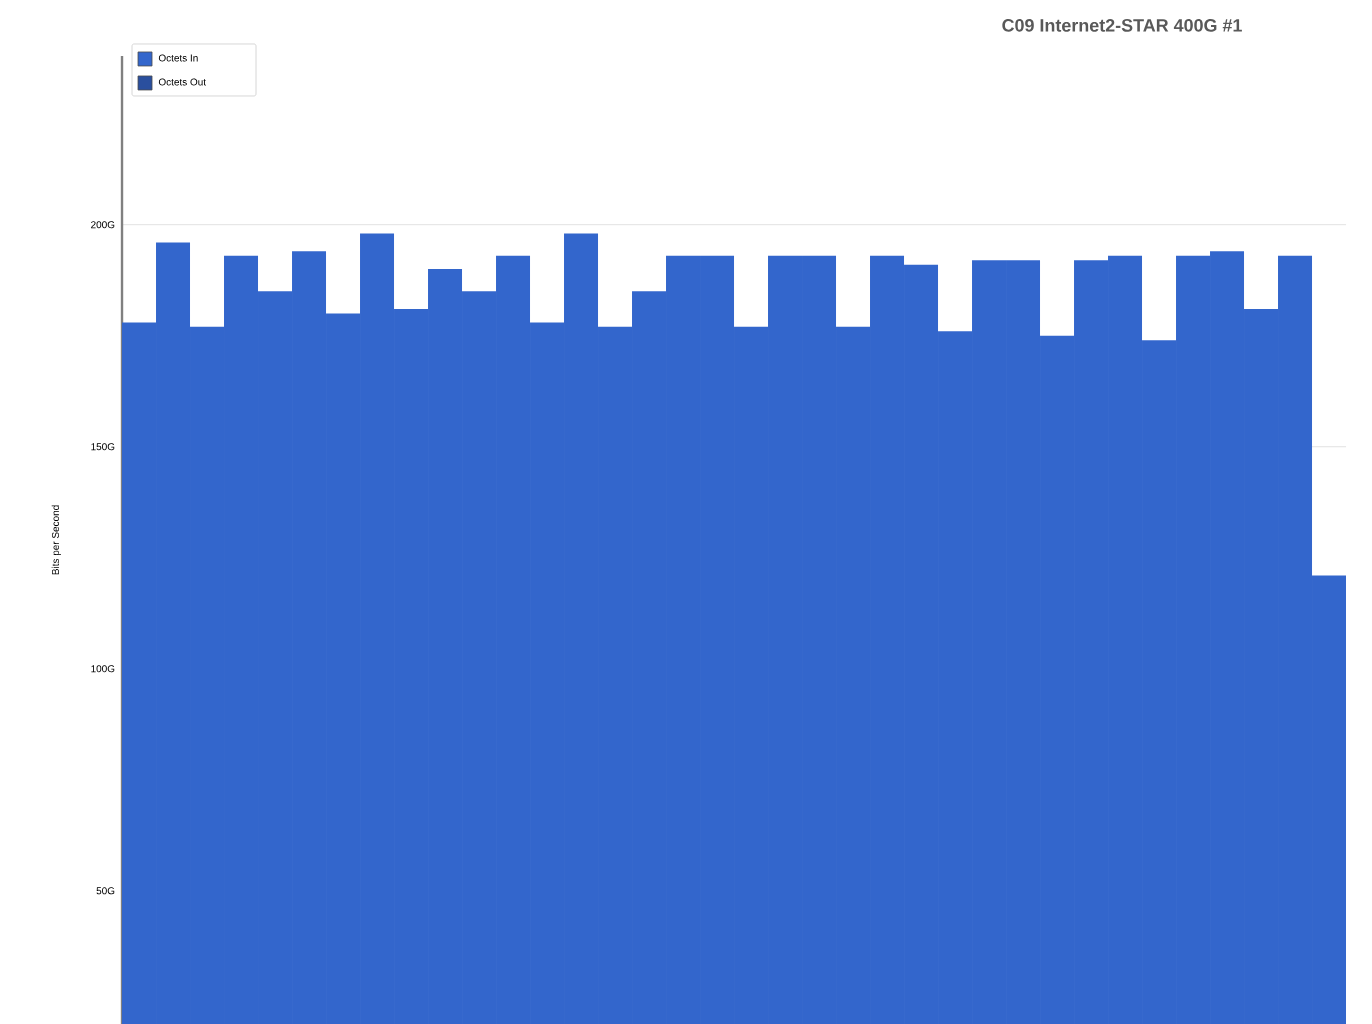  Describe the element at coordinates (1122, 25) in the screenshot. I see `chart-title: C09 Internet2-STAR 400G #1` at that location.